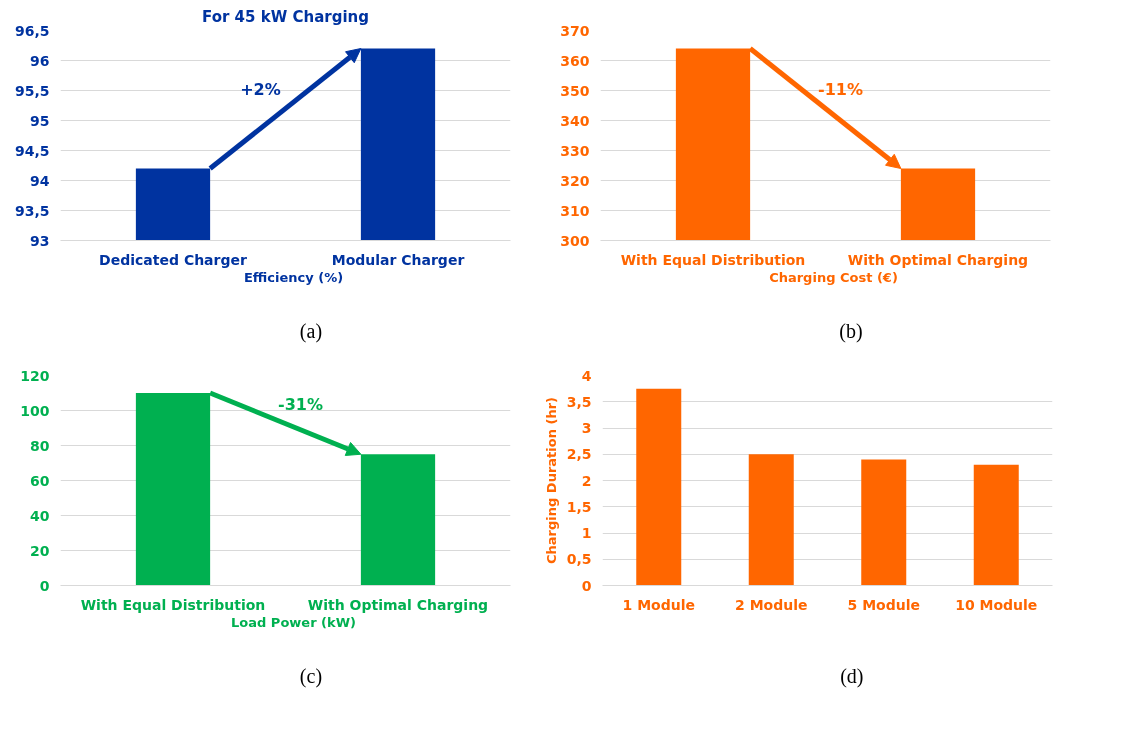 This screenshot has width=1125, height=754. What do you see at coordinates (40, 60) in the screenshot?
I see `y-tick-label: 96` at bounding box center [40, 60].